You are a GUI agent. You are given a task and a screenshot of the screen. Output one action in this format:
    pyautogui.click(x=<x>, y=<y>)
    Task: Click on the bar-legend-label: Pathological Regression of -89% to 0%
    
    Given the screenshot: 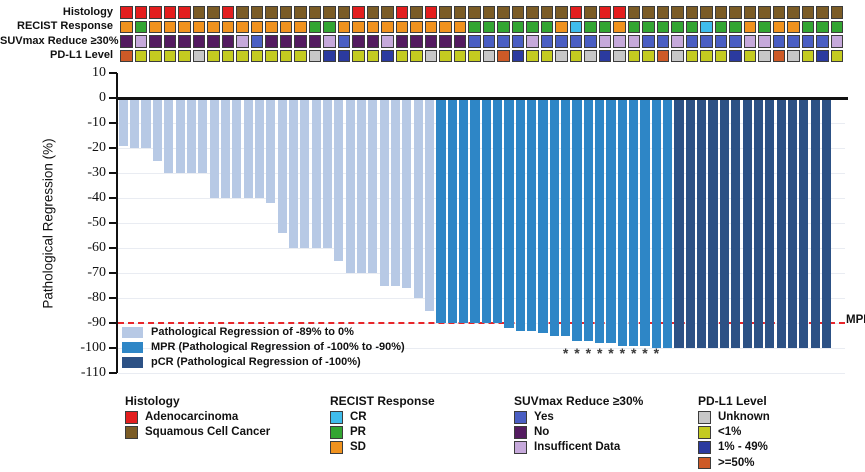 What is the action you would take?
    pyautogui.click(x=252, y=332)
    